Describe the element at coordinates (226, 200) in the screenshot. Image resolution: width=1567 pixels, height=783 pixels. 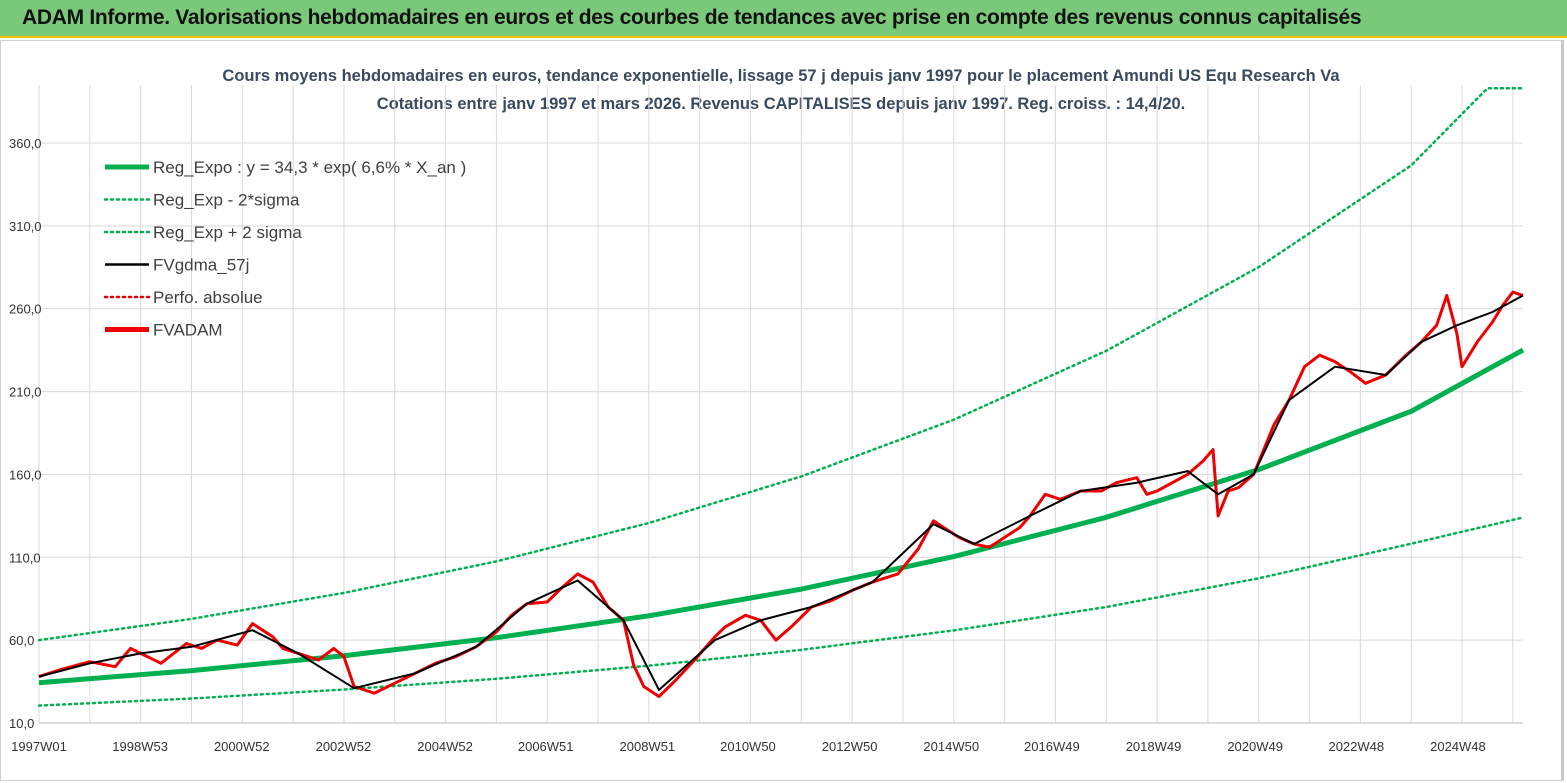
I see `legend-label: Reg_Exp - 2*sigma` at that location.